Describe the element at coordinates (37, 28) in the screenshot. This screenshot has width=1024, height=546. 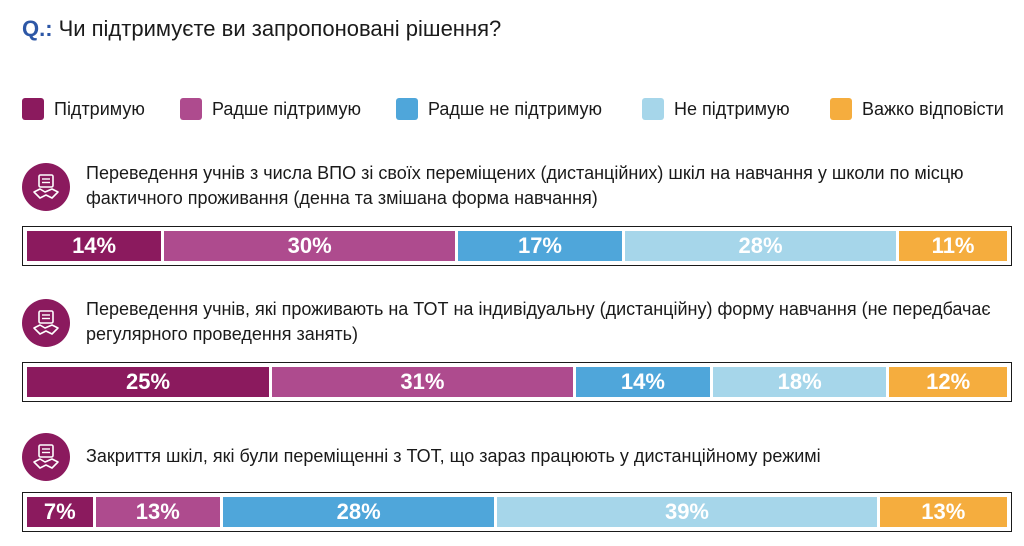
I see `question-prefix: Q.:` at that location.